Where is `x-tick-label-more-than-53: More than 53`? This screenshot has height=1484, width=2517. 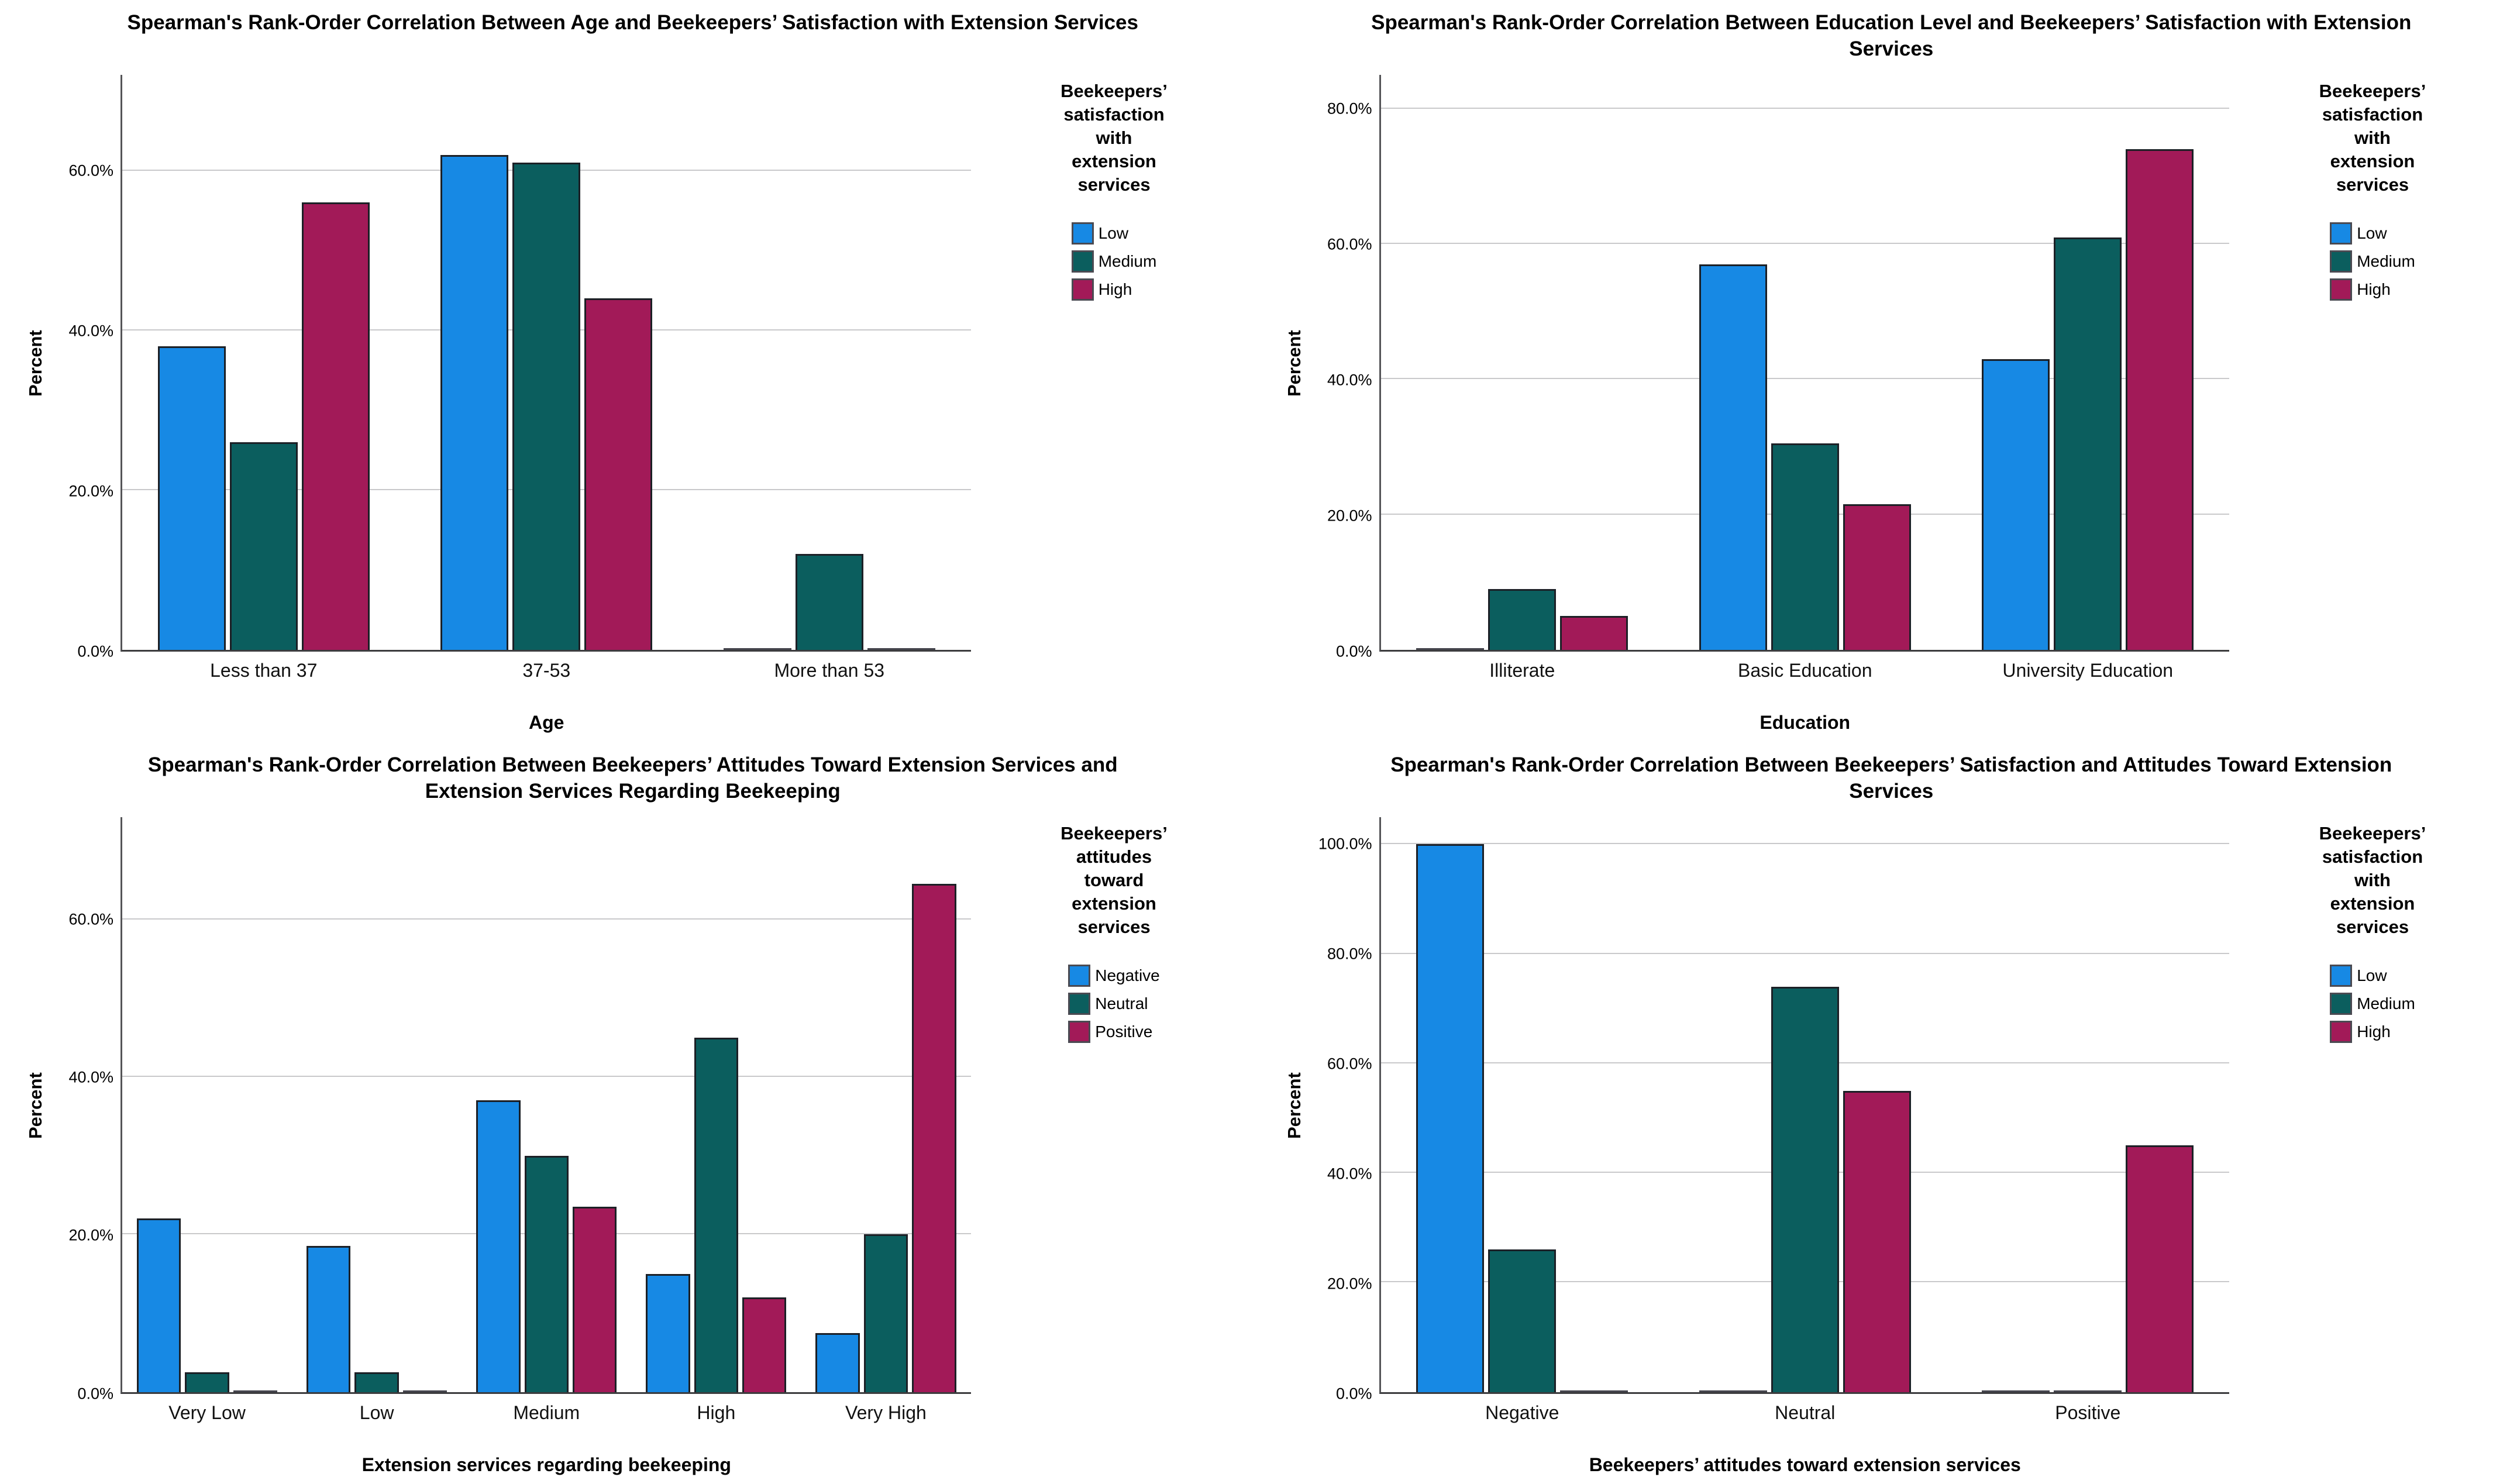
x-tick-label-more-than-53: More than 53 is located at coordinates (830, 671).